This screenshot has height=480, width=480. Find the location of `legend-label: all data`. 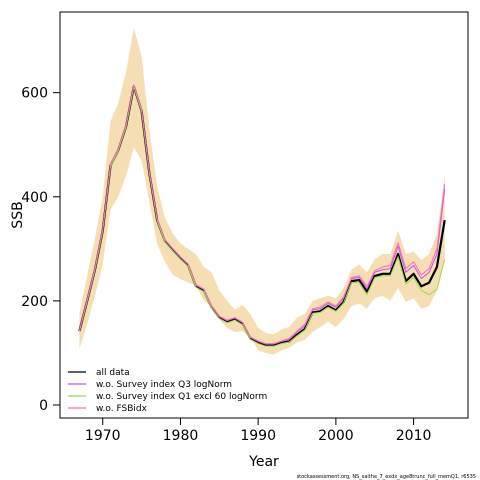

legend-label: all data is located at coordinates (113, 373).